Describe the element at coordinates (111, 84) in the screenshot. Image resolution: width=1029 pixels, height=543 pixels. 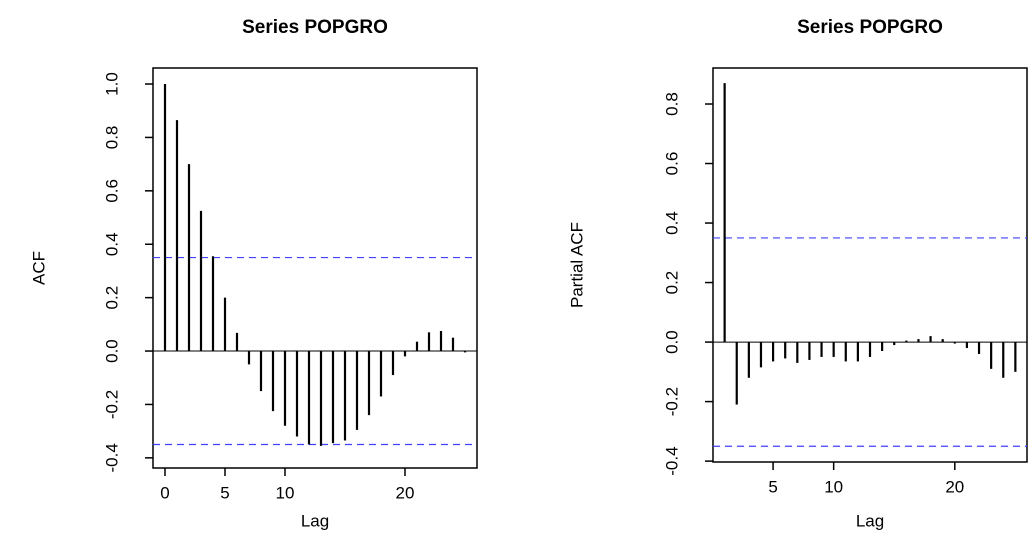
I see `y-tick-label: 1.0` at that location.